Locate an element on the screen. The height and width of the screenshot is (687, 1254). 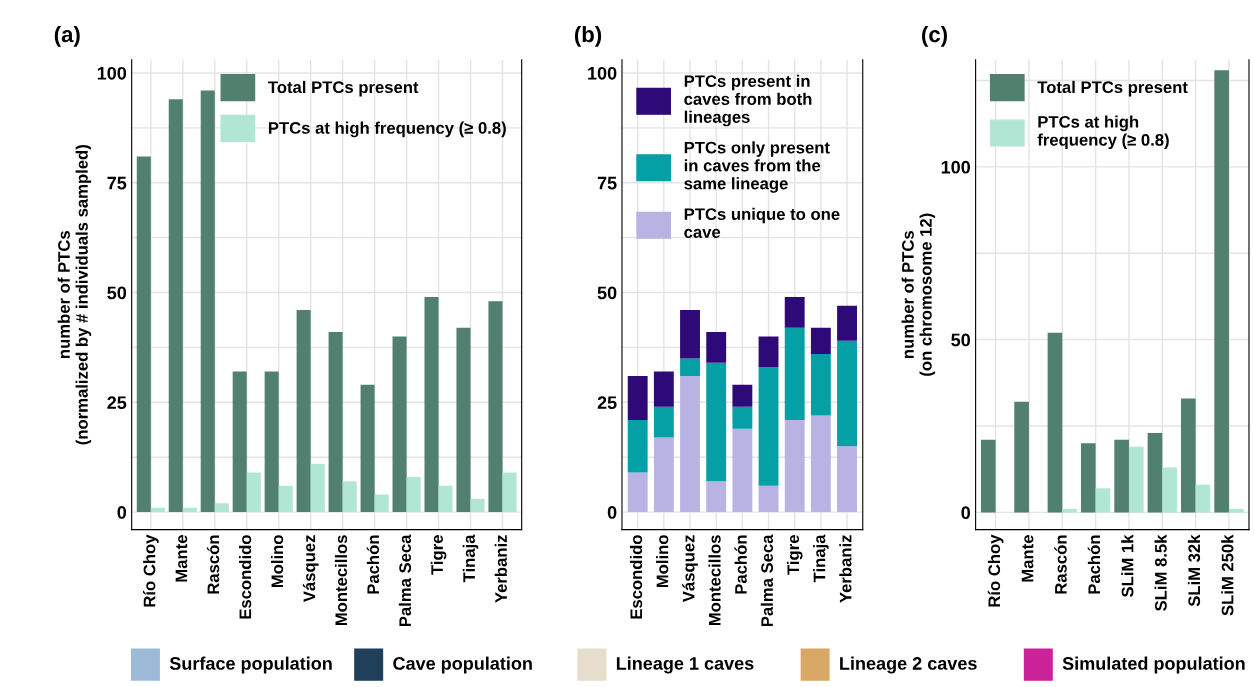
y-tick-label: 25 is located at coordinates (607, 403).